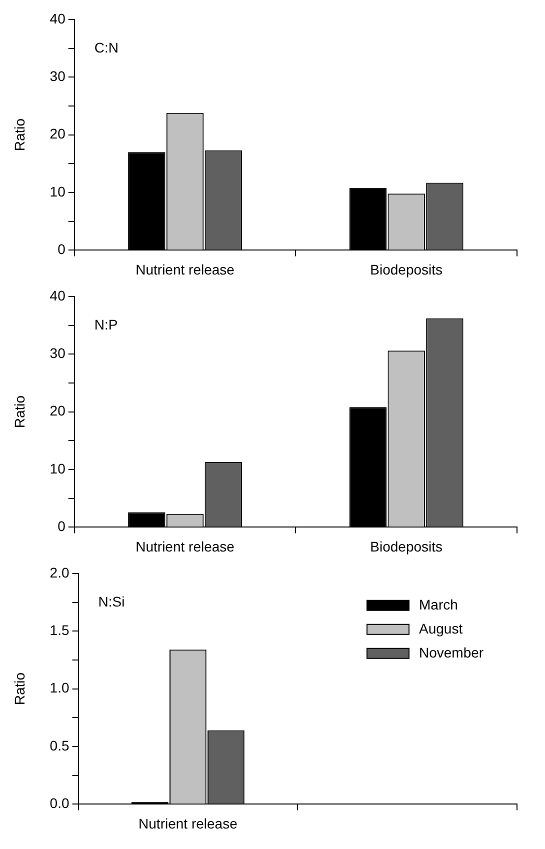  Describe the element at coordinates (60, 688) in the screenshot. I see `y-tick-label: 1.0` at that location.